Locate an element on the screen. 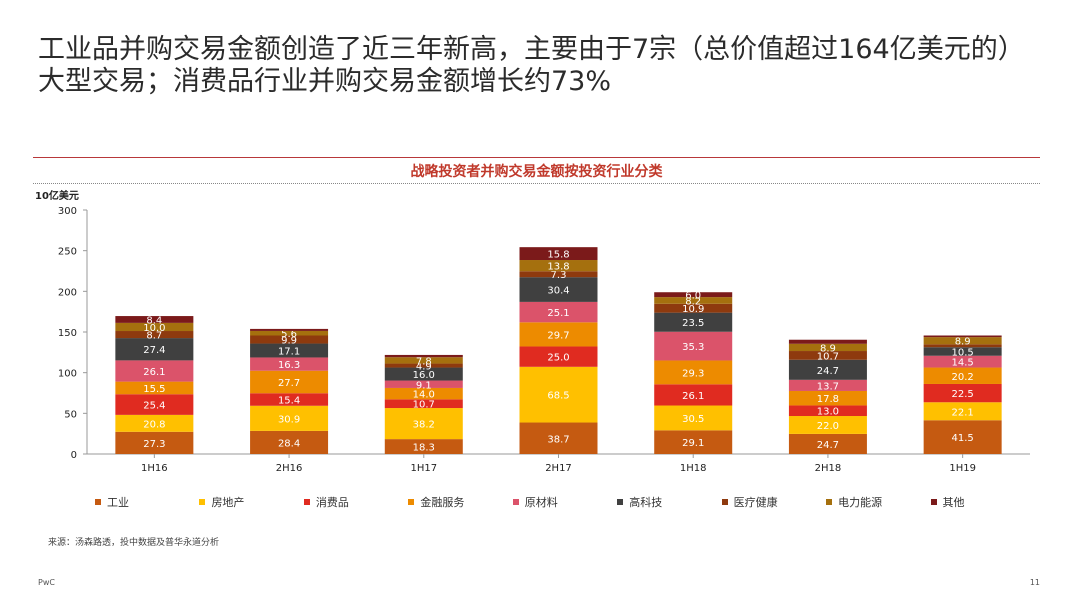  legend-item: 电力能源 is located at coordinates (854, 502).